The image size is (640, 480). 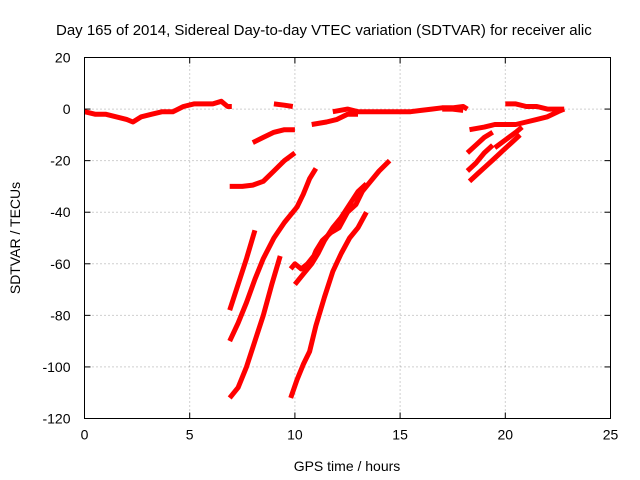 I want to click on y-tick-label: -20, so click(x=60, y=161).